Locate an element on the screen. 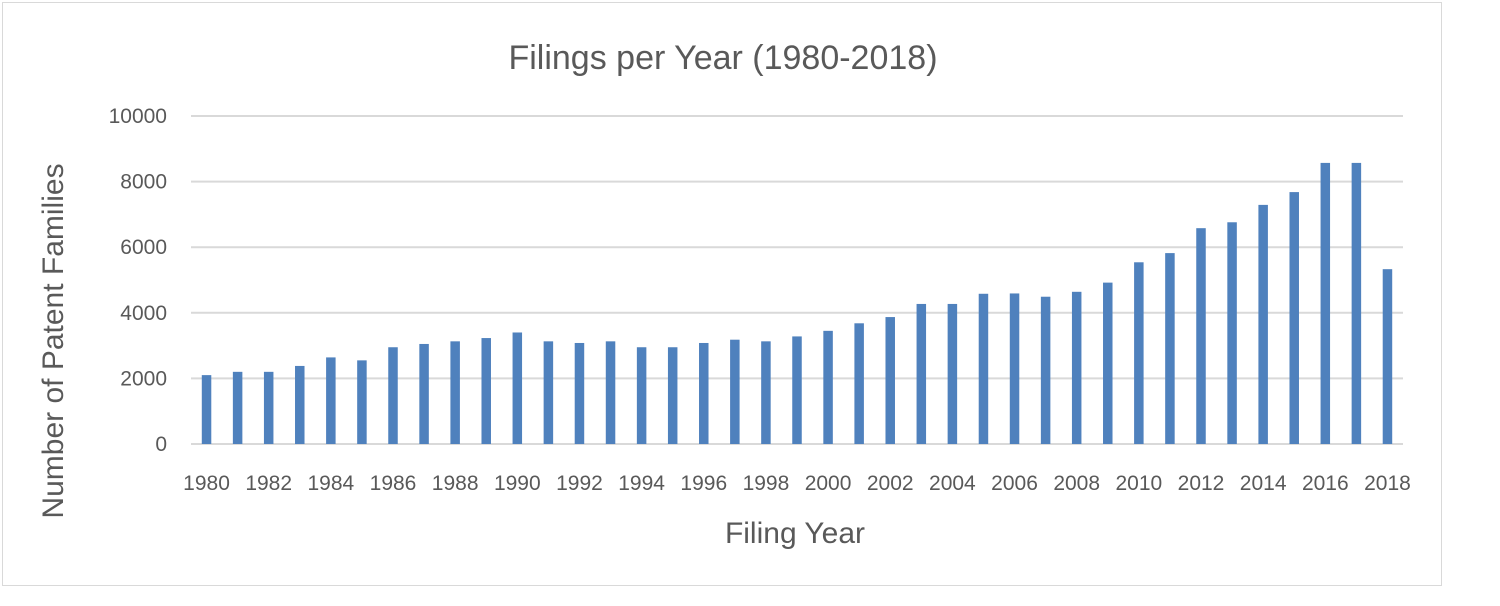  x-axis-title: Filing Year is located at coordinates (795, 533).